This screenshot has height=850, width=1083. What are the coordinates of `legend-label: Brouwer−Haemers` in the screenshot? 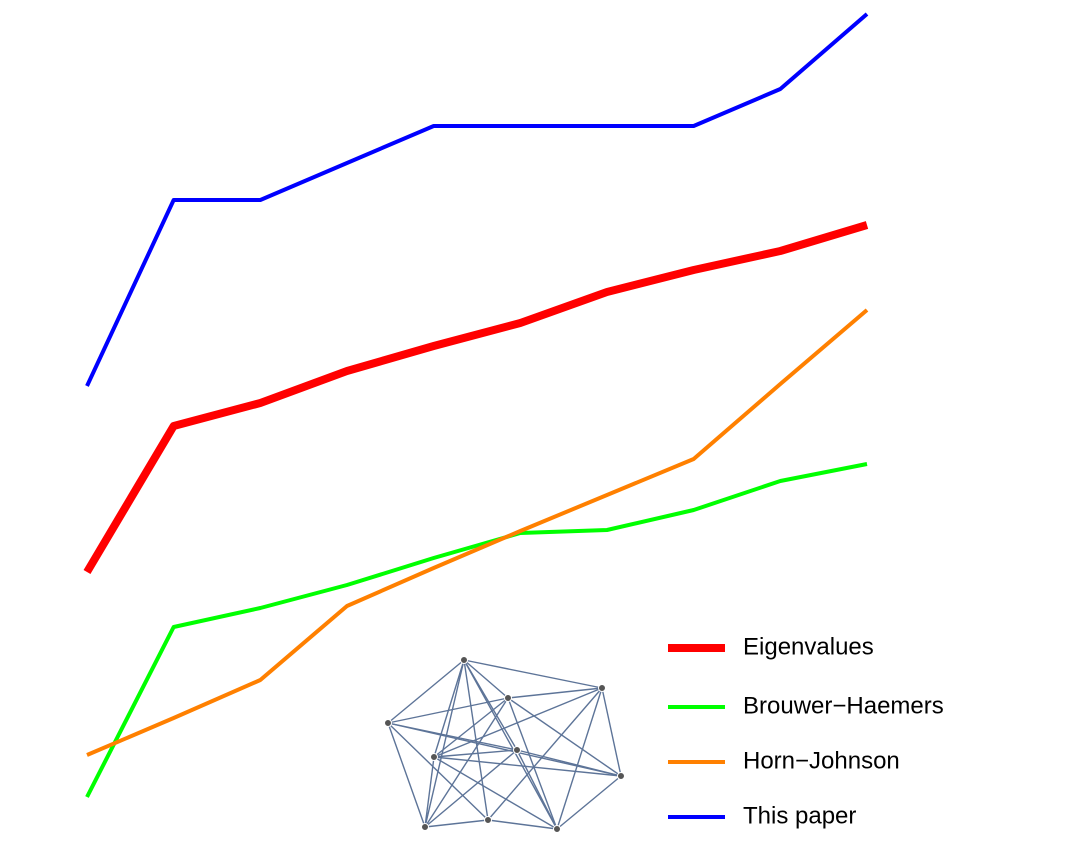 It's located at (843, 705).